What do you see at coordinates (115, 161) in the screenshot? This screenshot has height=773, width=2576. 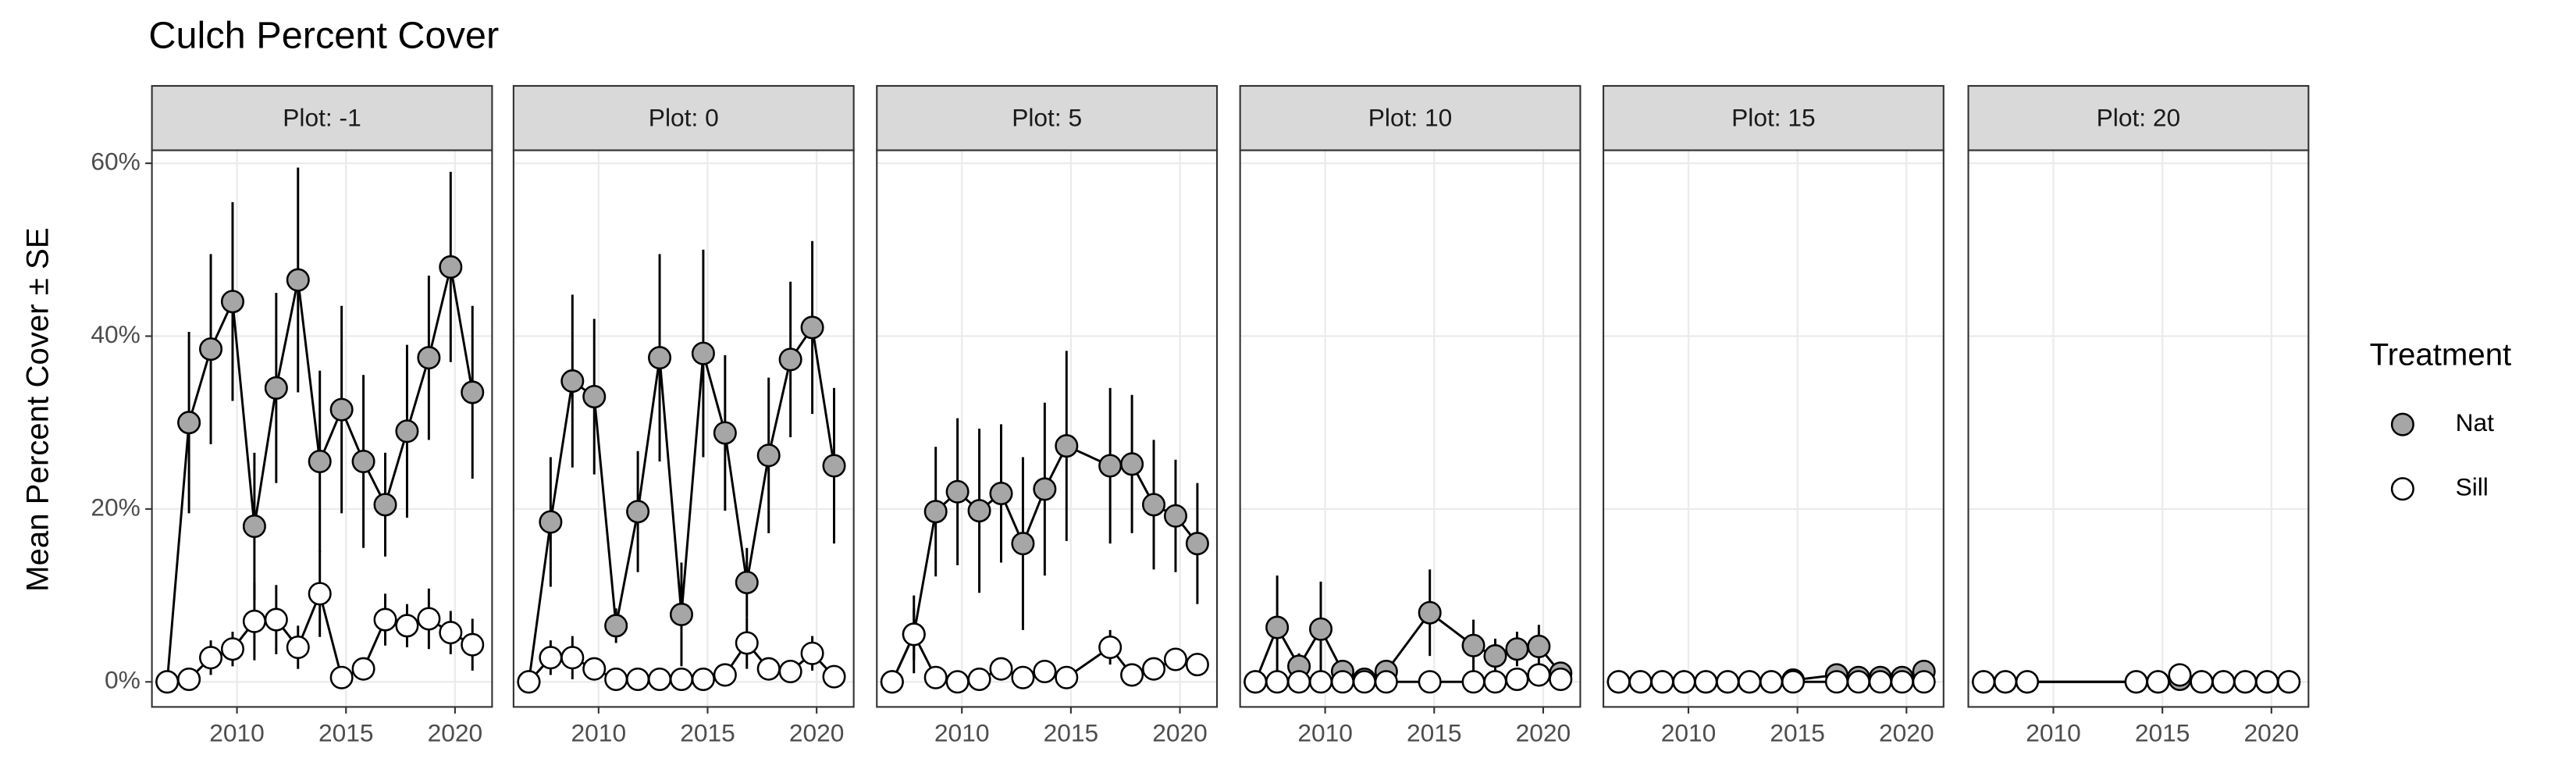 I see `y-tick-label: 60%` at bounding box center [115, 161].